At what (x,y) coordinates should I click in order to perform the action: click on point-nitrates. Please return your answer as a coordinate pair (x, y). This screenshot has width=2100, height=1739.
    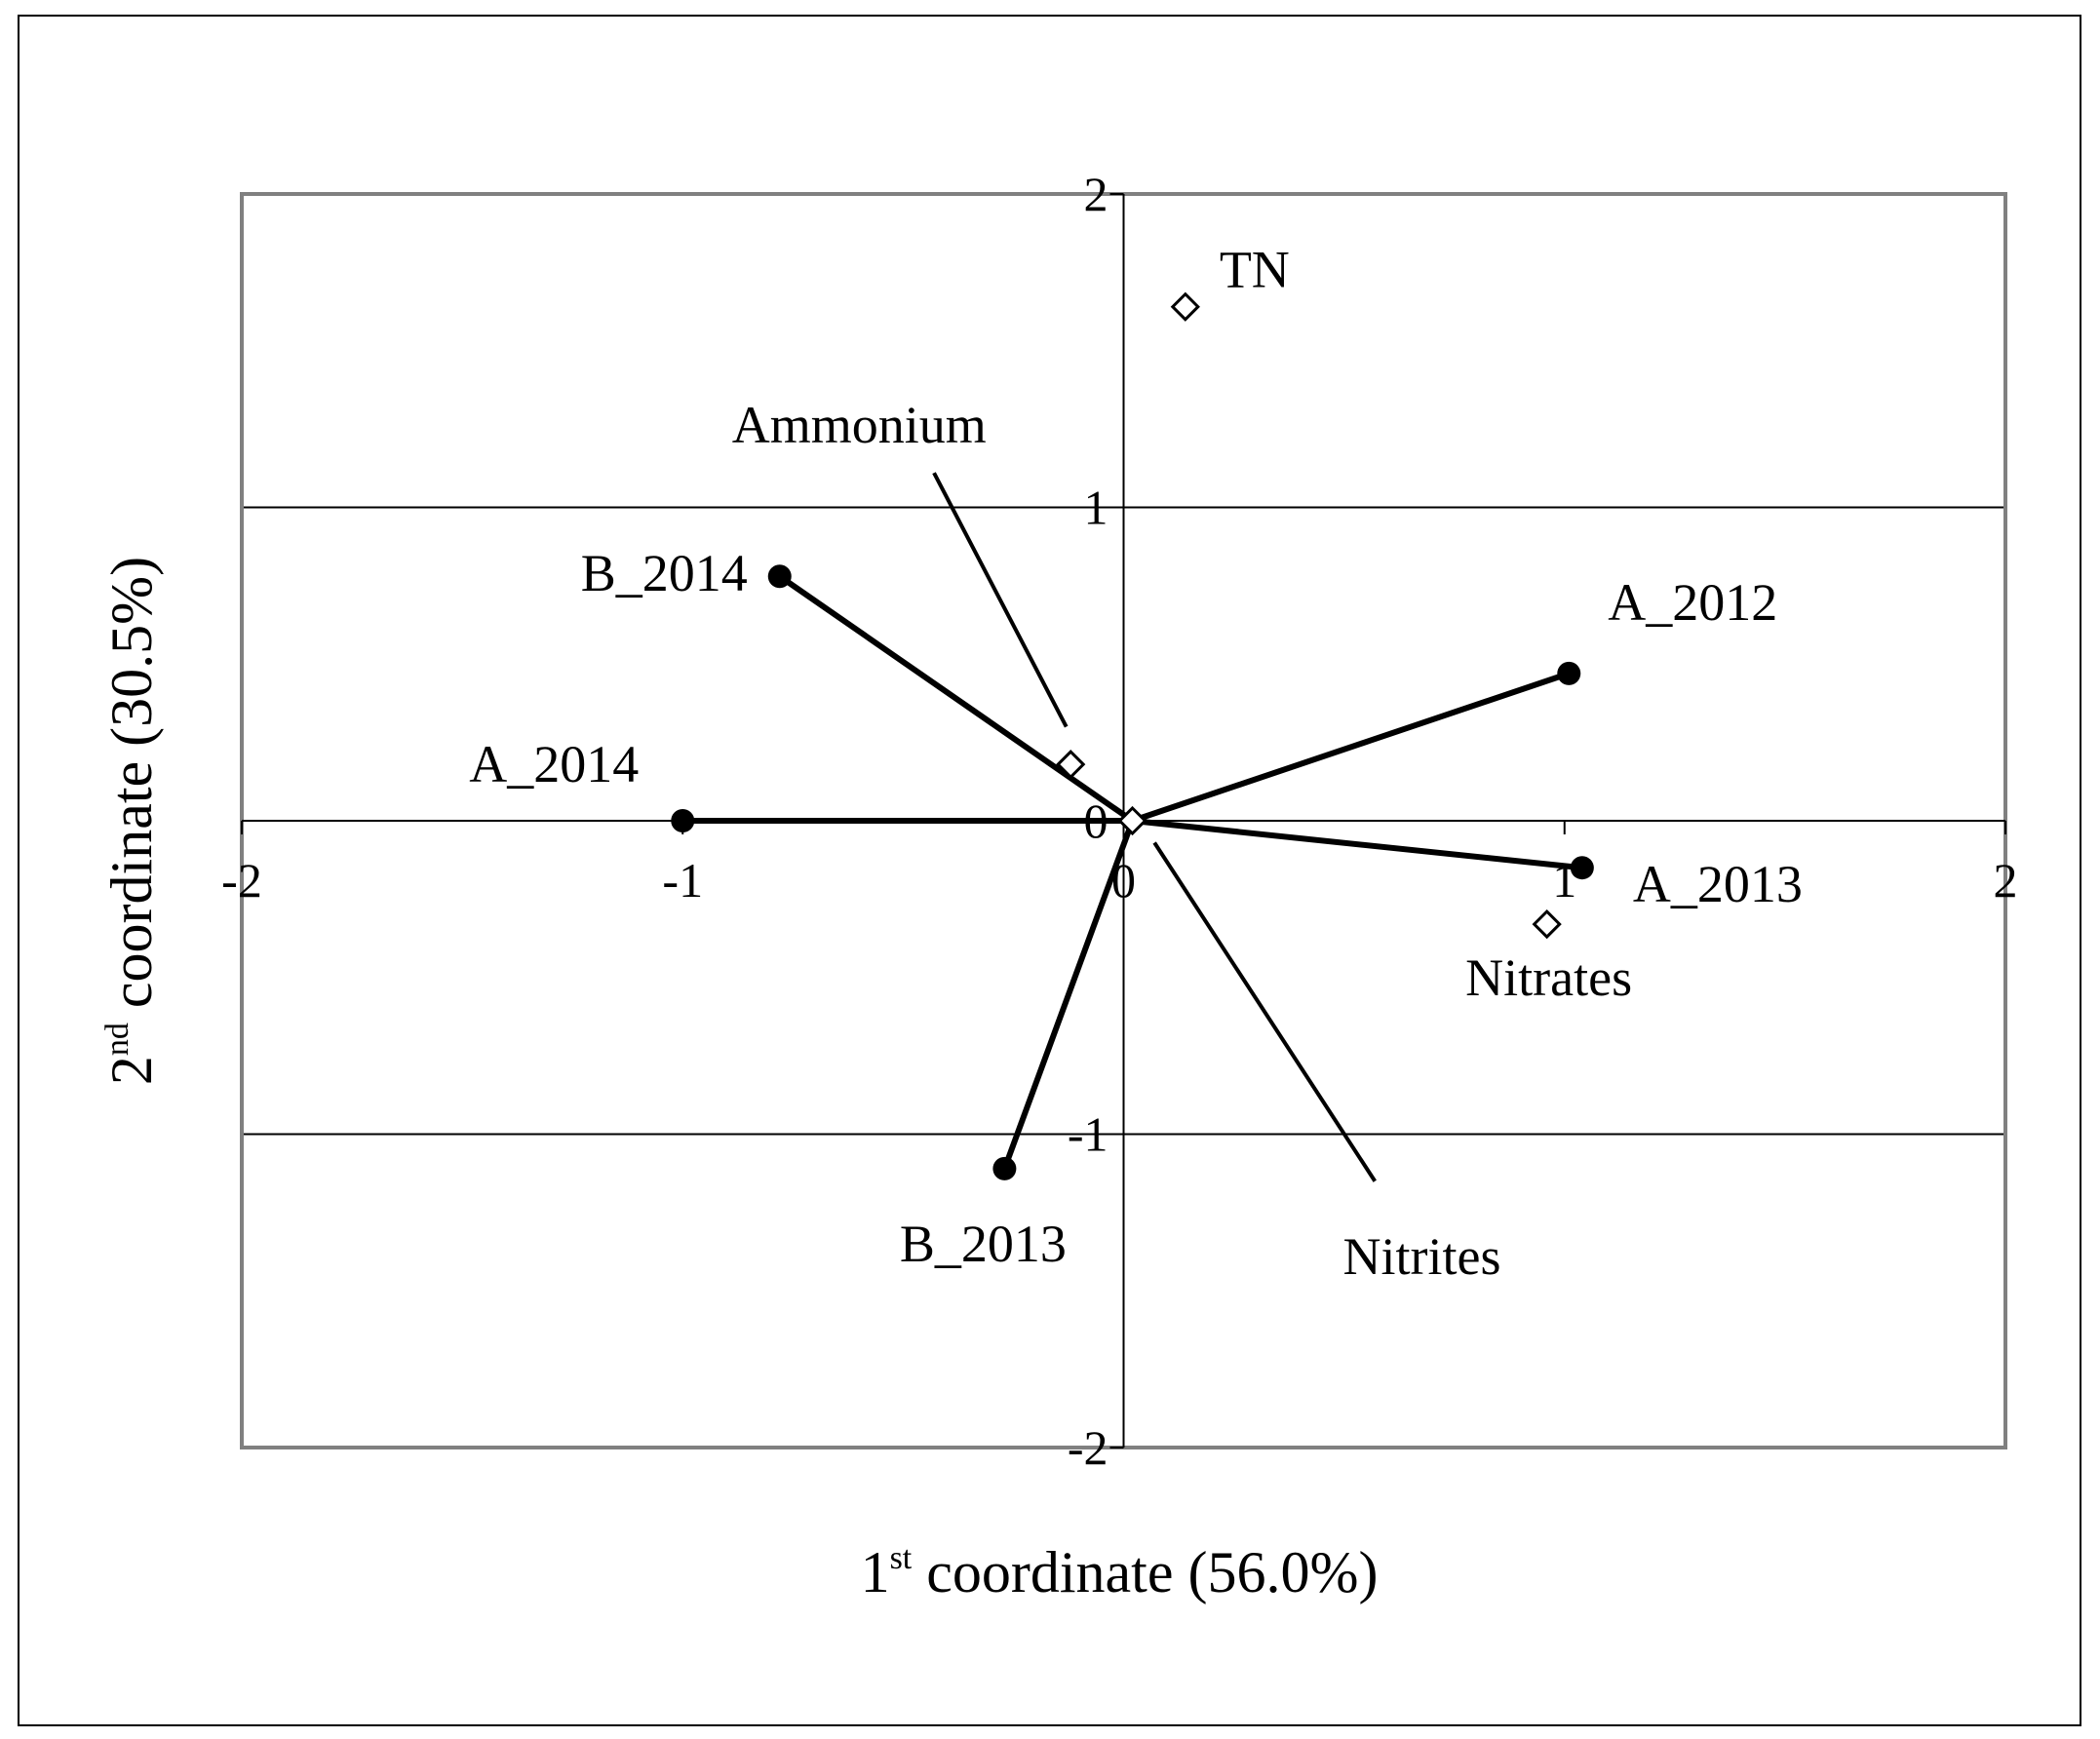
    Looking at the image, I should click on (1547, 924).